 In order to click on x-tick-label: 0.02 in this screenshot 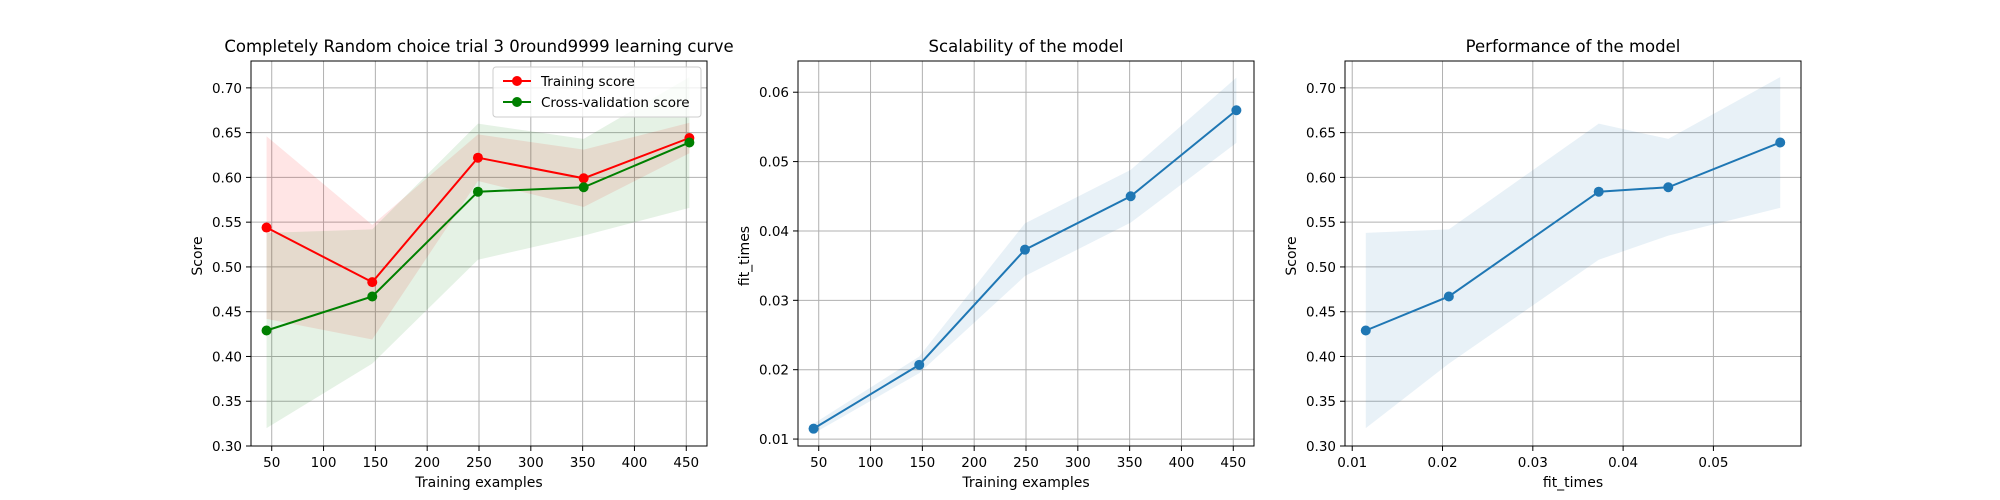, I will do `click(1442, 463)`.